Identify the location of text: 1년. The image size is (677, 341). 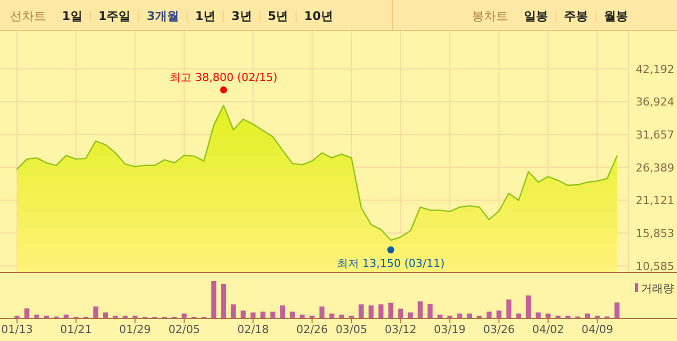
(205, 16).